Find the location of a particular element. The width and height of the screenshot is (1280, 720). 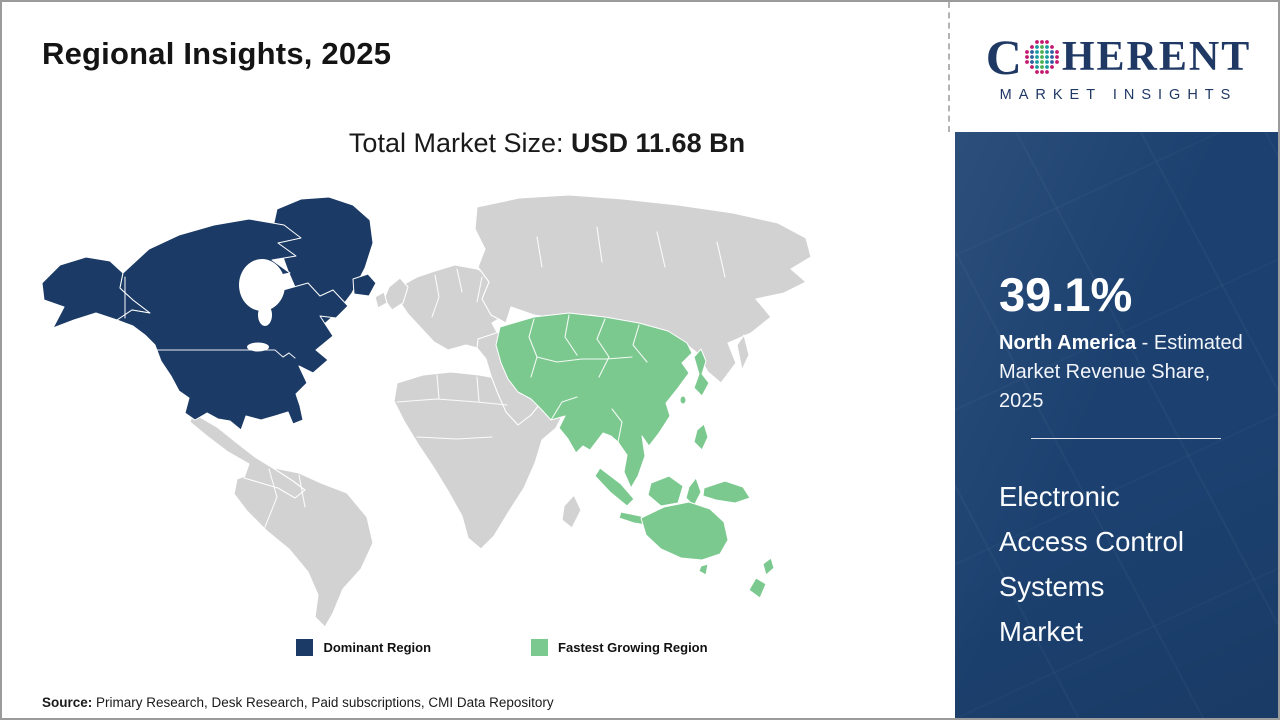

map-borneo is located at coordinates (665, 491).